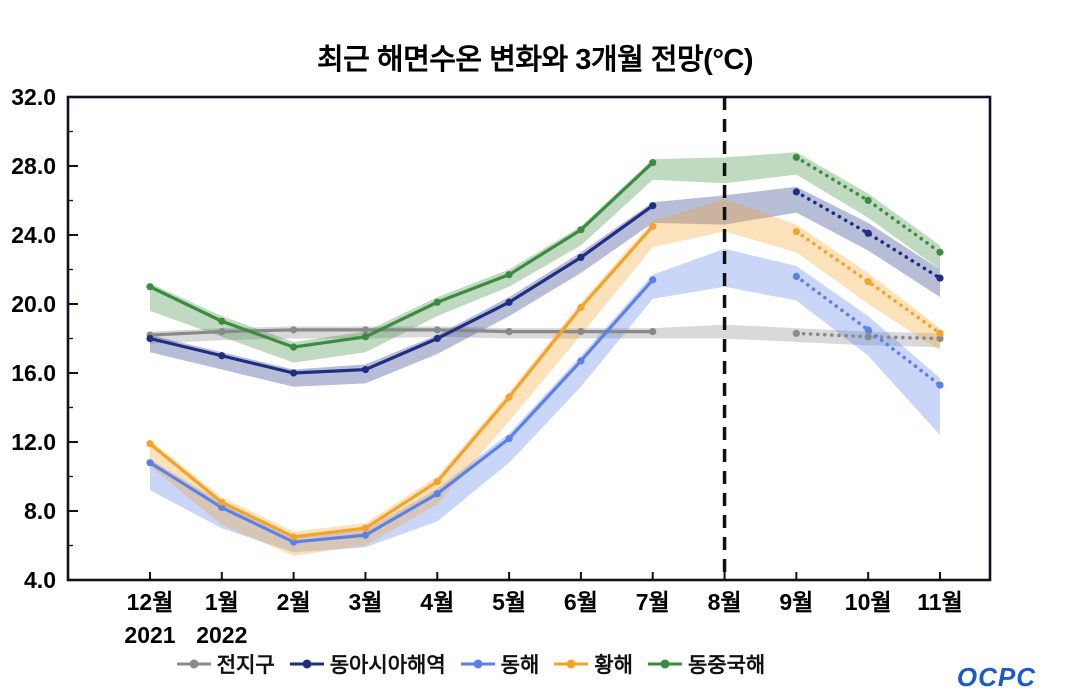 The width and height of the screenshot is (1070, 700). I want to click on x-tick-label: 3월, so click(365, 602).